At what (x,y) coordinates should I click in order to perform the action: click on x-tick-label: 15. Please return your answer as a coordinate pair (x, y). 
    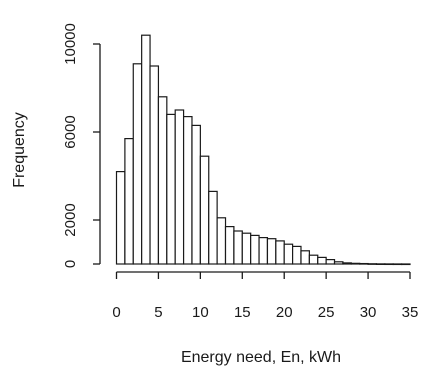
    Looking at the image, I should click on (242, 312).